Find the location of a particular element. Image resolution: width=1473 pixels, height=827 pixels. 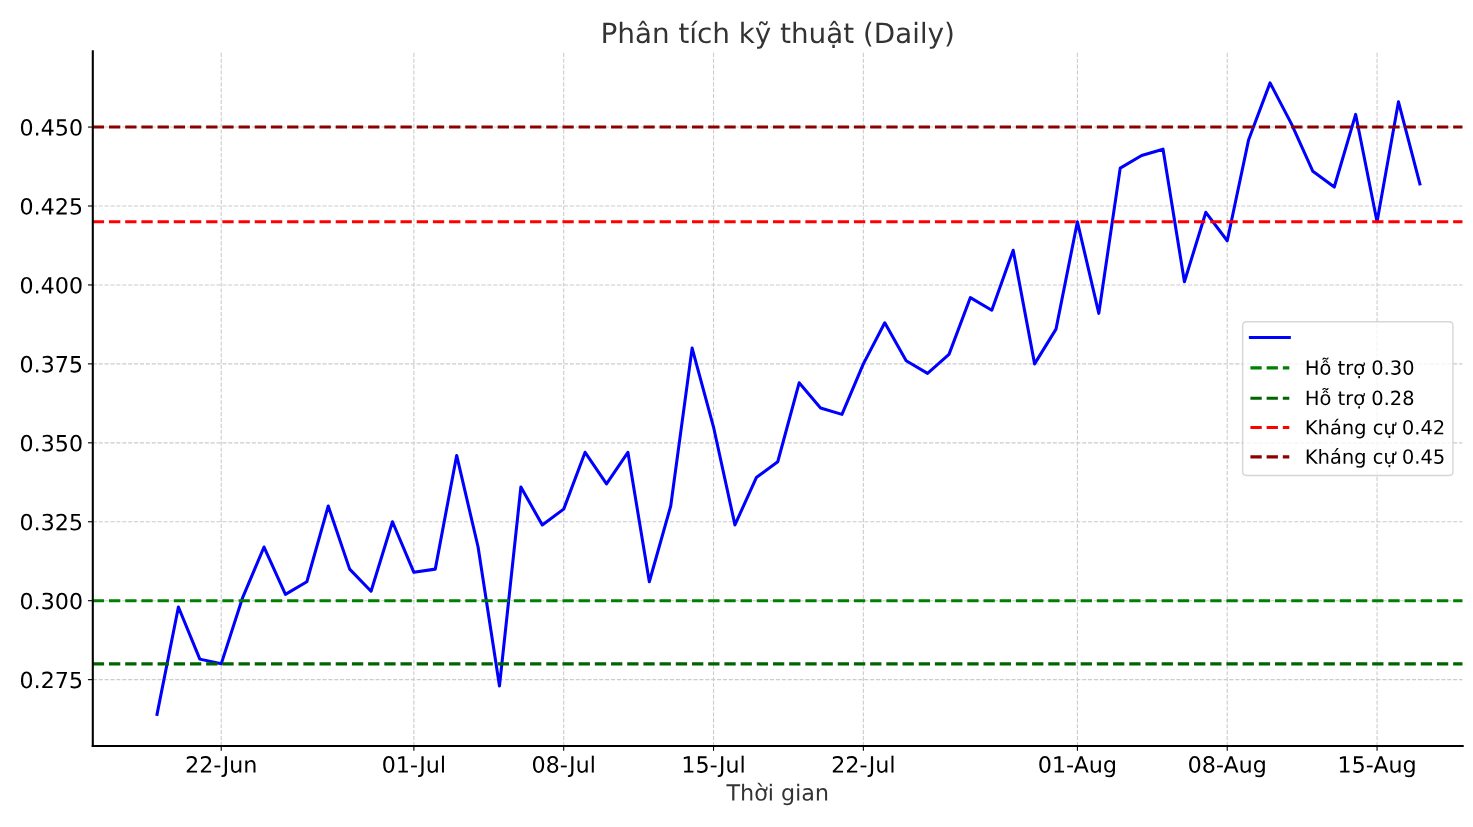

legend-label: Kháng cự 0.42 is located at coordinates (1375, 428).